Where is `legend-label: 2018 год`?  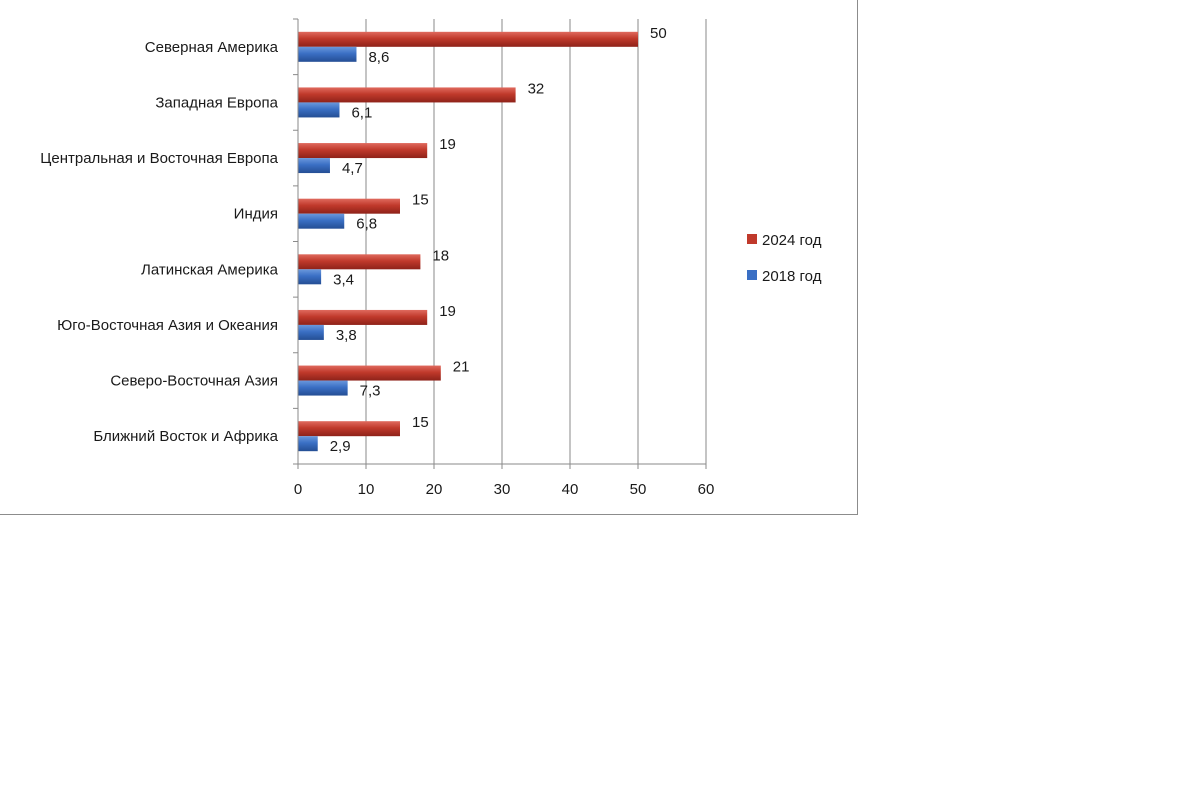
legend-label: 2018 год is located at coordinates (792, 276).